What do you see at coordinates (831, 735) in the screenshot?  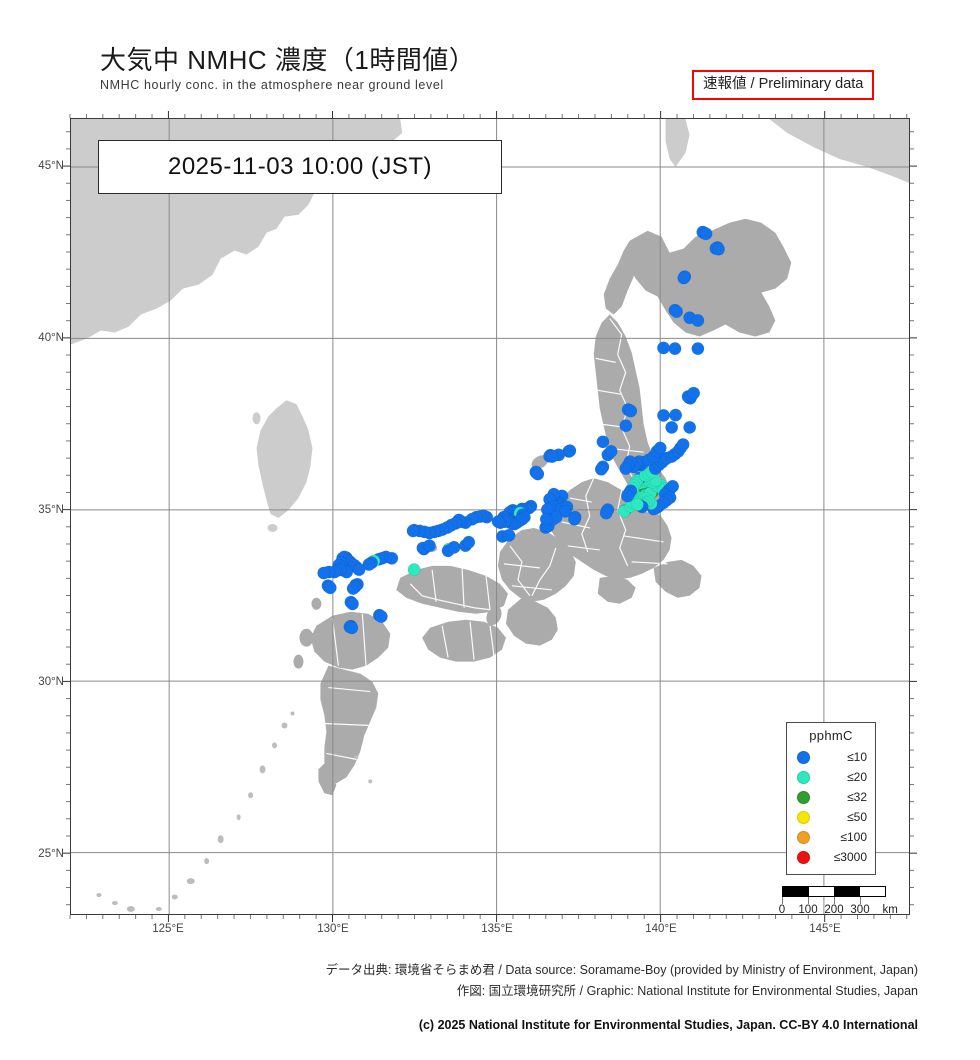 I see `legend-title: pphmC` at bounding box center [831, 735].